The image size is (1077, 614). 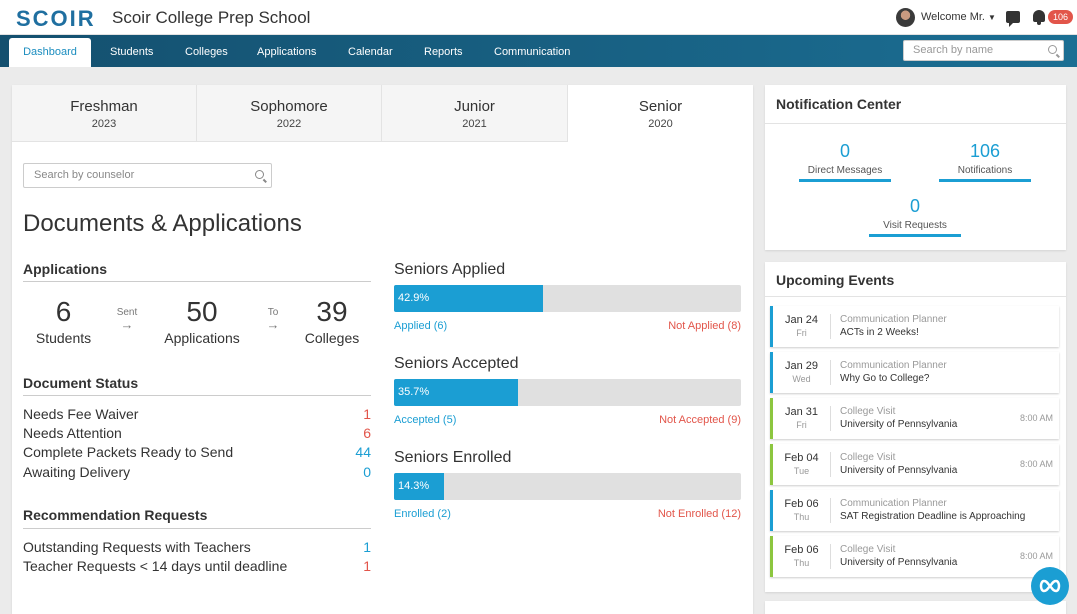 What do you see at coordinates (56, 18) in the screenshot?
I see `scoir-logo: SCOIR` at bounding box center [56, 18].